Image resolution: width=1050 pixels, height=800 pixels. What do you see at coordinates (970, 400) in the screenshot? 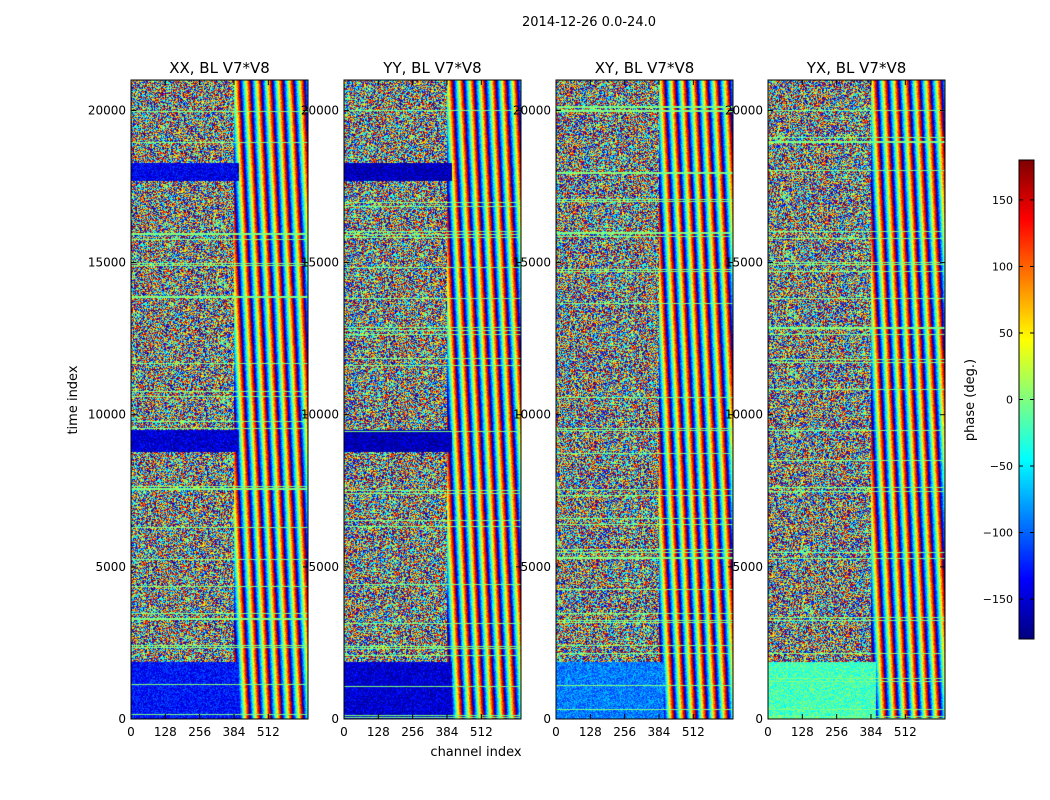
I see `colorbar-label: phase (deg.)` at bounding box center [970, 400].